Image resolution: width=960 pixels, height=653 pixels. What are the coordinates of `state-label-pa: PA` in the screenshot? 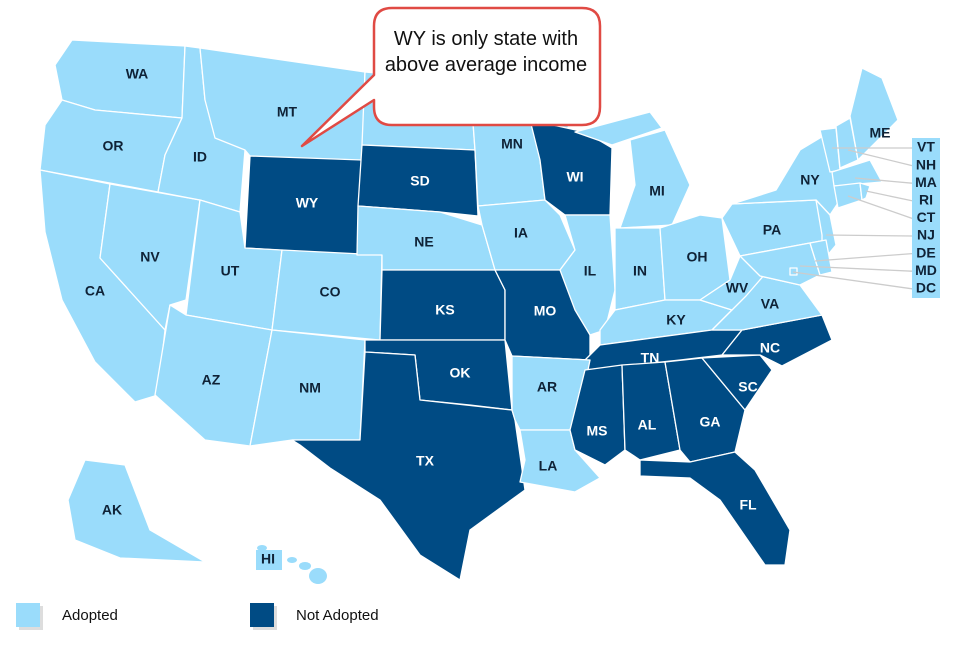 It's located at (772, 230).